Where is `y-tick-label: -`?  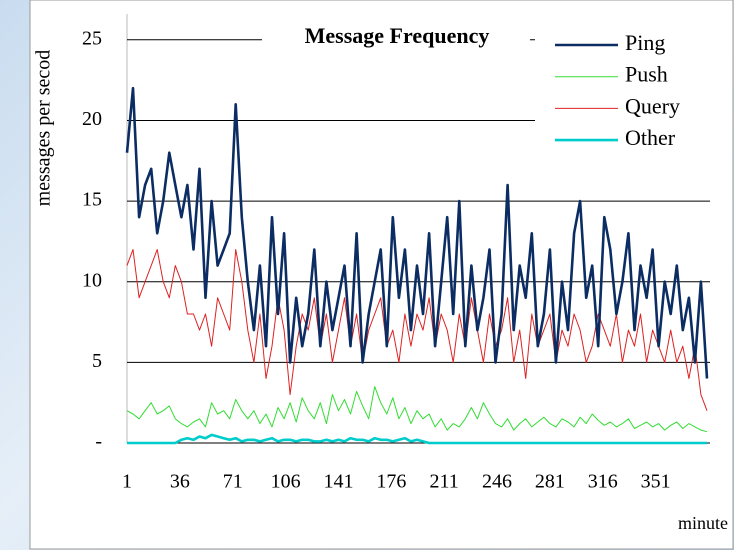 y-tick-label: - is located at coordinates (98, 442).